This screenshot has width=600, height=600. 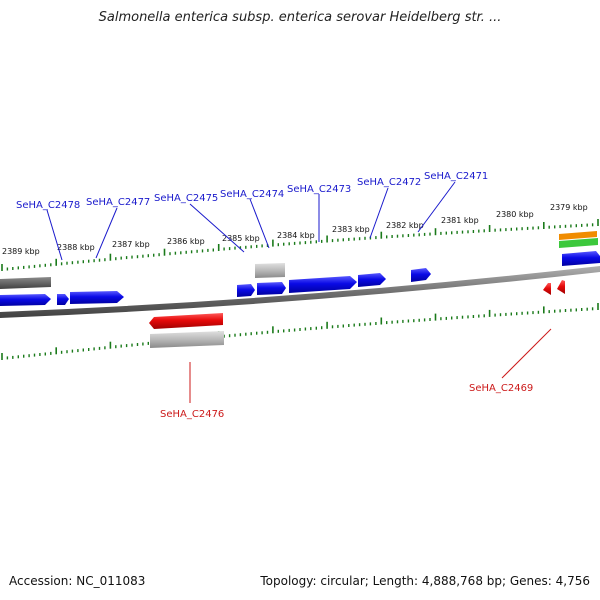 I want to click on reverse-genes, so click(x=357, y=304).